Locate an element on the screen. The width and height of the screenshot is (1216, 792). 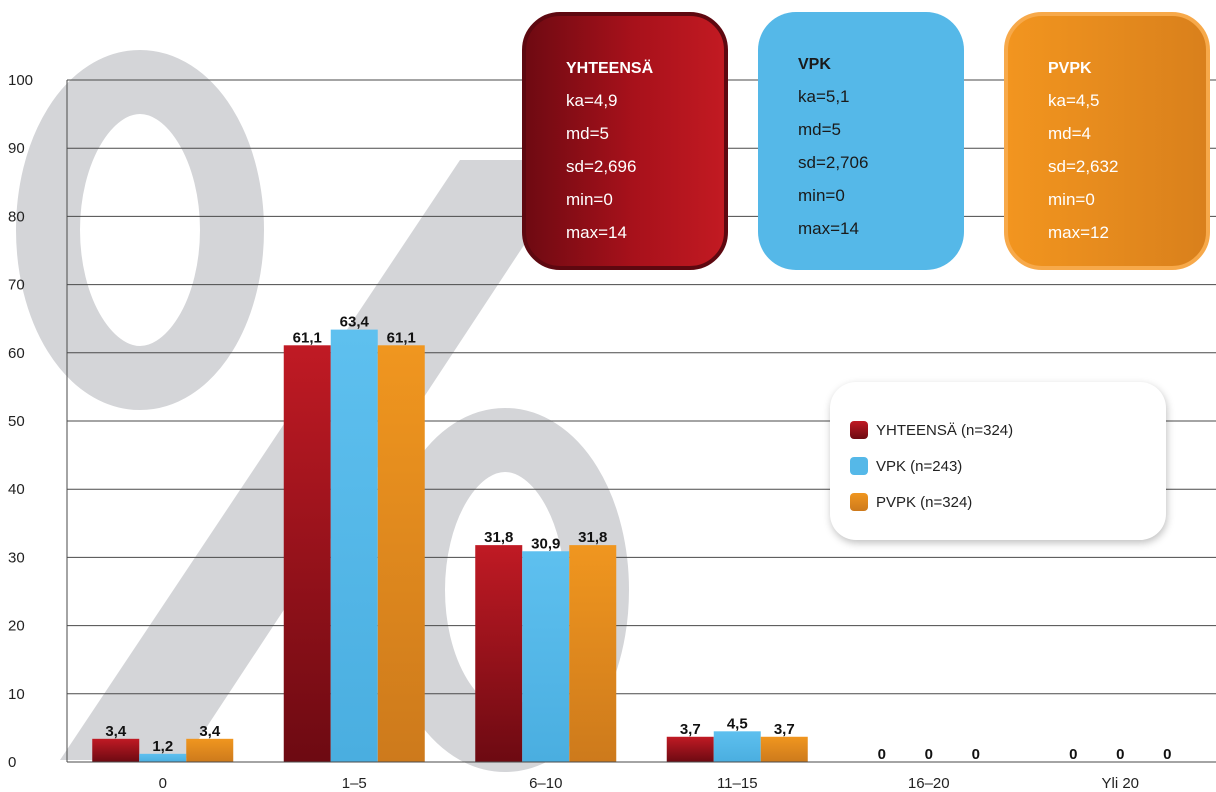
x-tick-label: 1–5 is located at coordinates (354, 783).